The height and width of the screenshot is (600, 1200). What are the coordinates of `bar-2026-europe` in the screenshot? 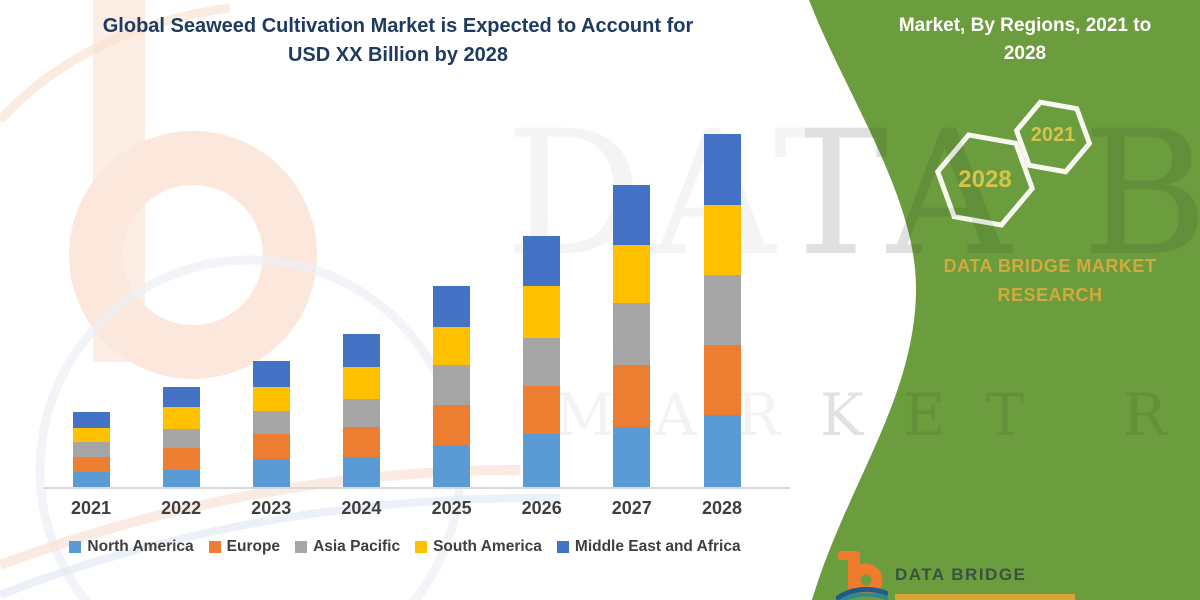 It's located at (542, 410).